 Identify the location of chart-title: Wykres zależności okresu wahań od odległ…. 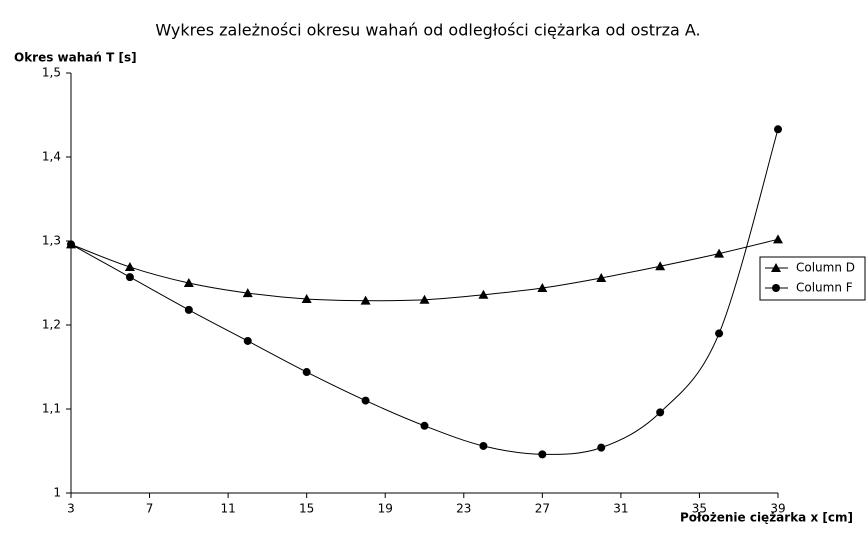
(427, 30).